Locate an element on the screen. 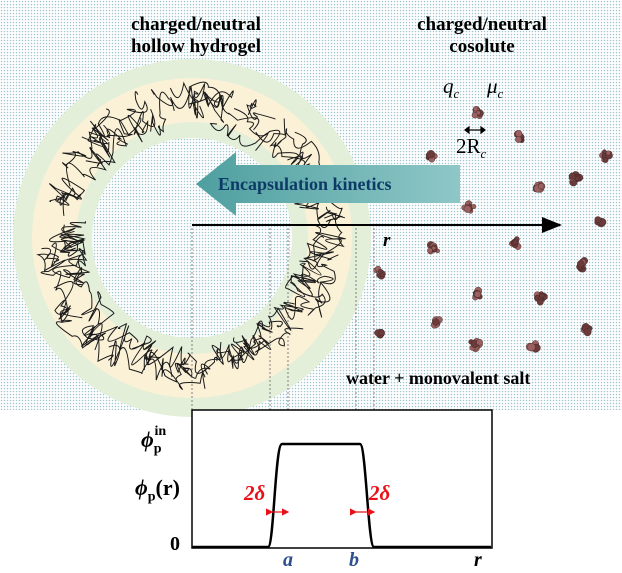 This screenshot has height=573, width=622. phi-mid-sub: p is located at coordinates (151, 497).